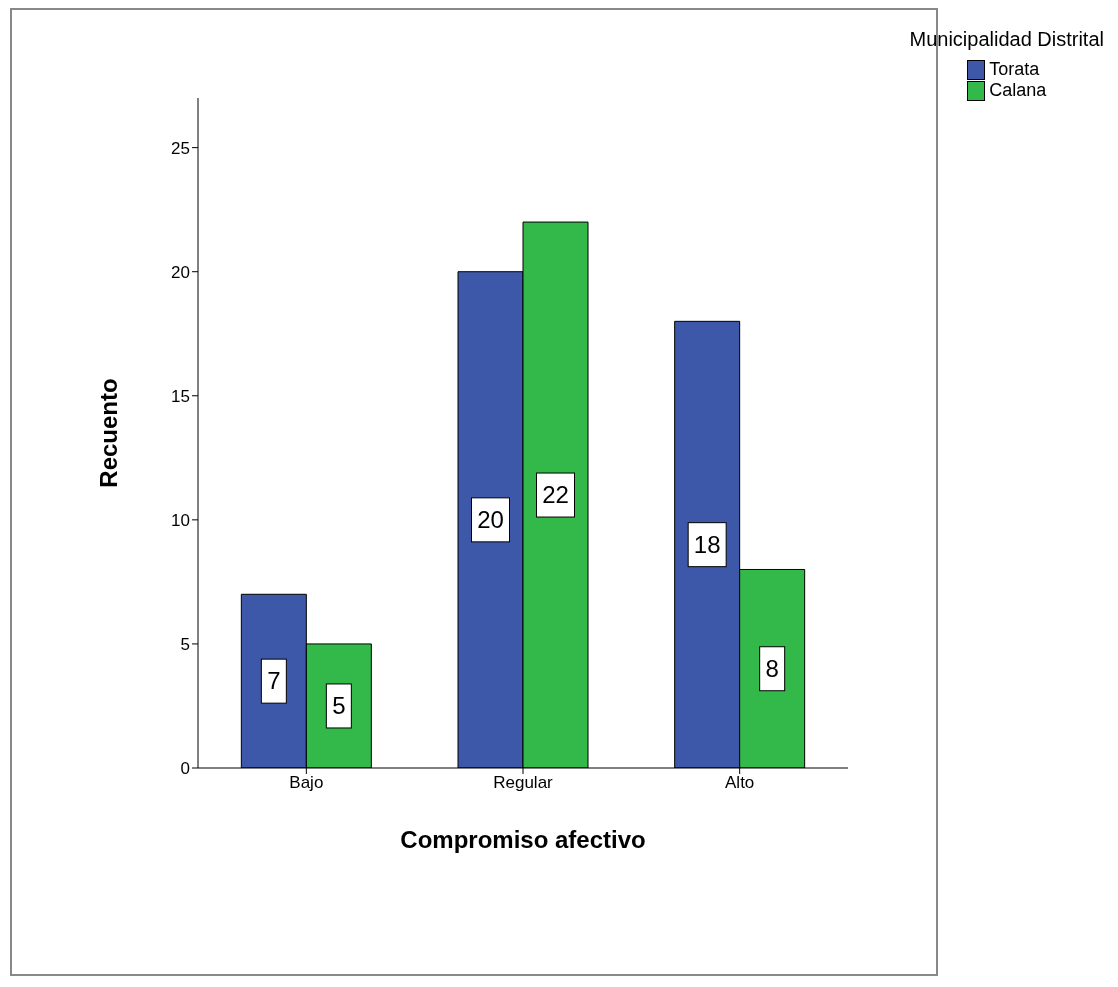 The height and width of the screenshot is (987, 1118). I want to click on x-tick-label: Bajo, so click(306, 783).